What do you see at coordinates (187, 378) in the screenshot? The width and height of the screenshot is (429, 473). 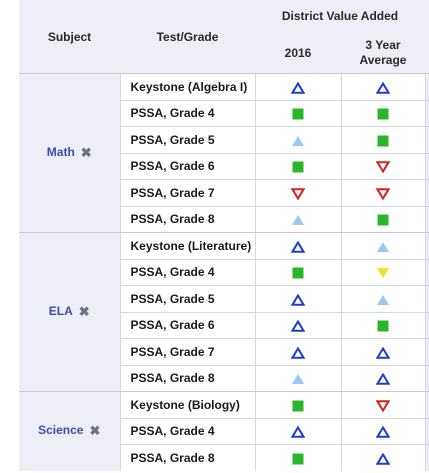 I see `test-grade-cell: PSSA, Grade 8` at bounding box center [187, 378].